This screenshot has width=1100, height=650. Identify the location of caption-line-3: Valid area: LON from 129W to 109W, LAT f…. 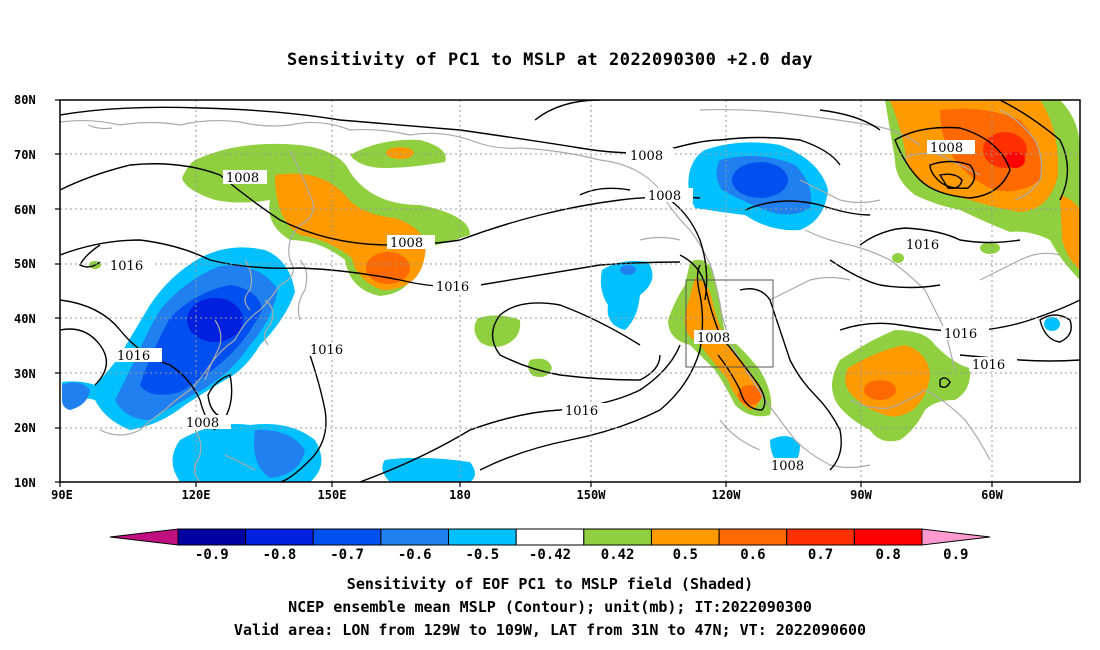
(550, 630).